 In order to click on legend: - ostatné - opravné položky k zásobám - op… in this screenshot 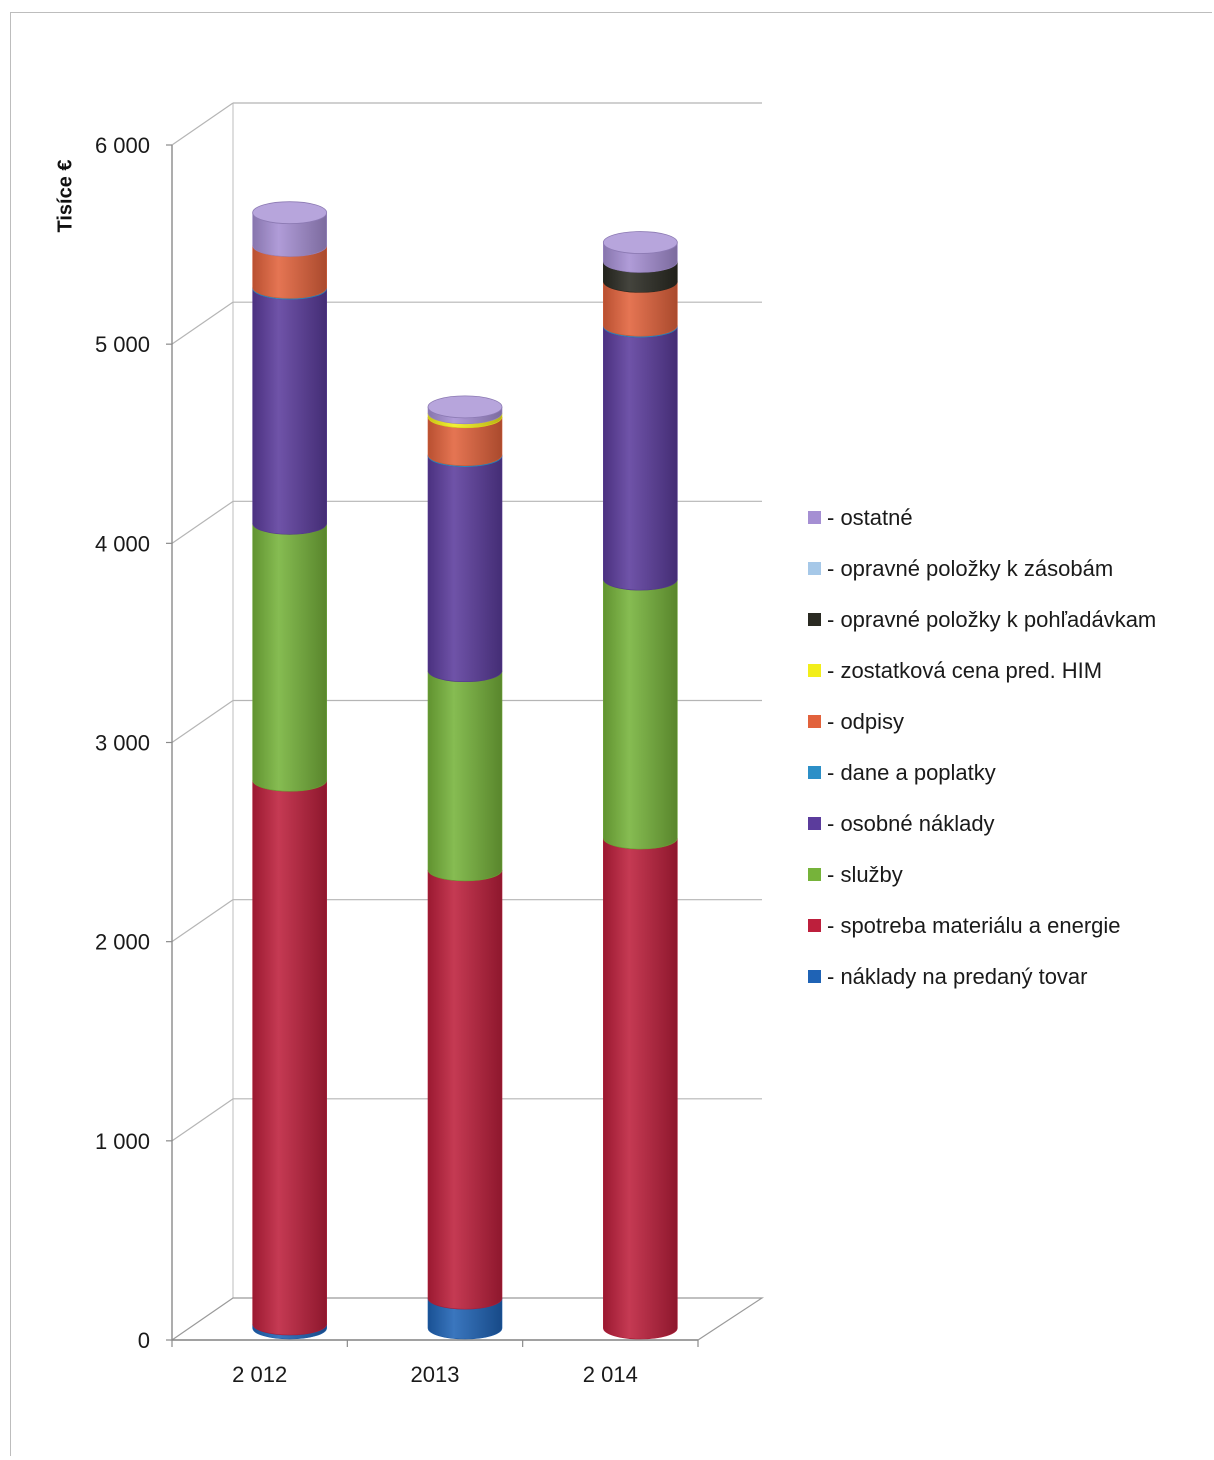, I will do `click(1008, 747)`.